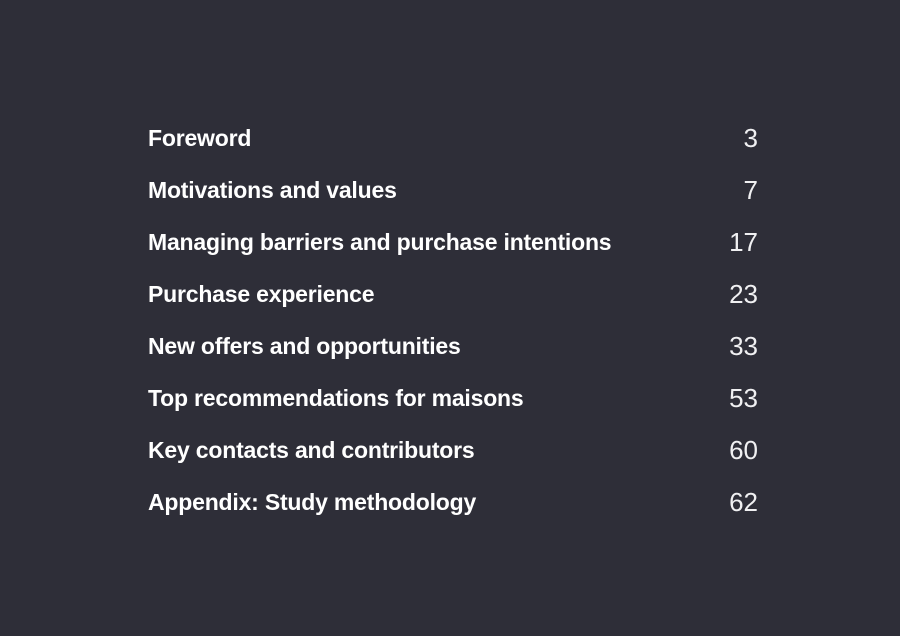 The height and width of the screenshot is (636, 900). I want to click on toc-entry-page-number: 53, so click(743, 397).